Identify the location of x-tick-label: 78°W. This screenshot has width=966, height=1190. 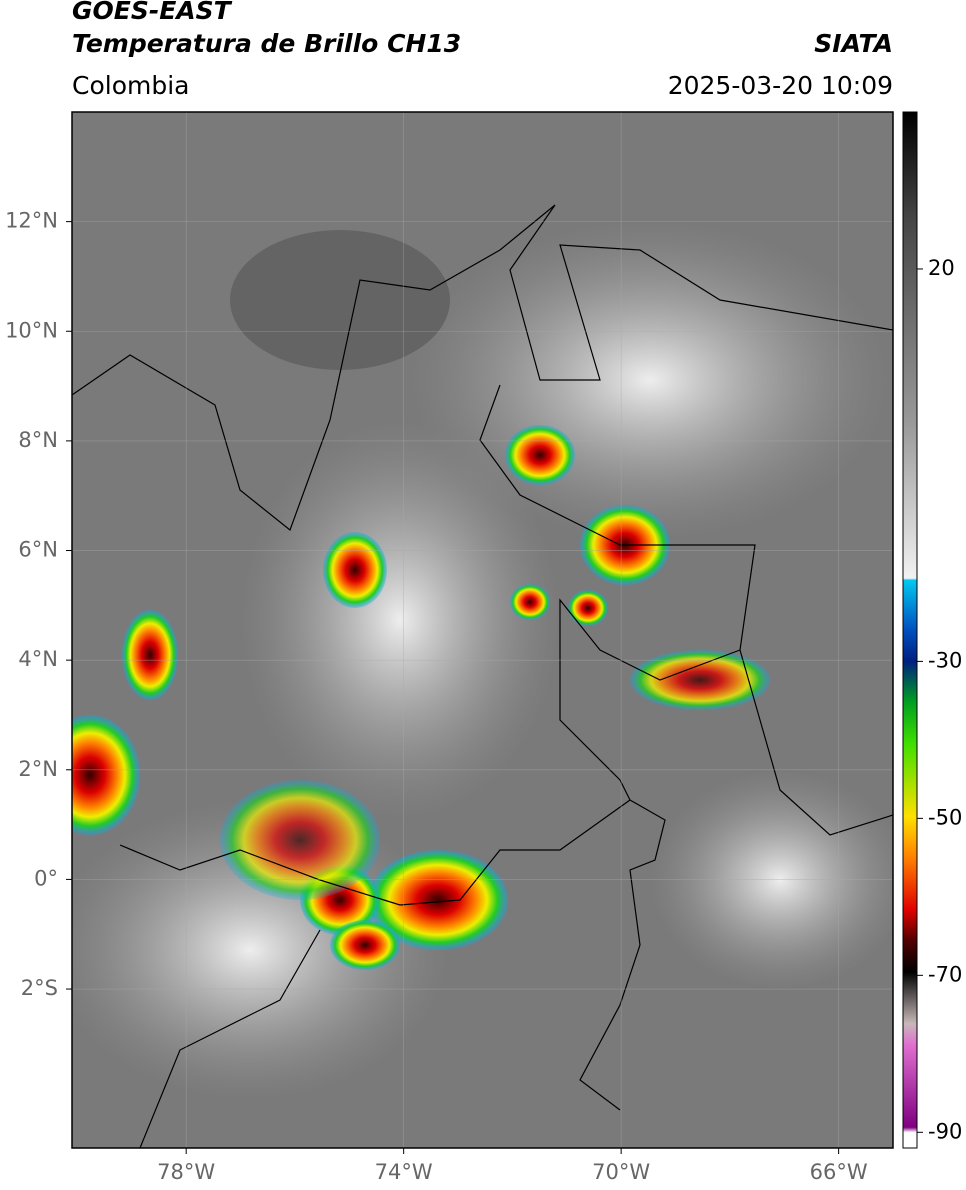
(186, 1172).